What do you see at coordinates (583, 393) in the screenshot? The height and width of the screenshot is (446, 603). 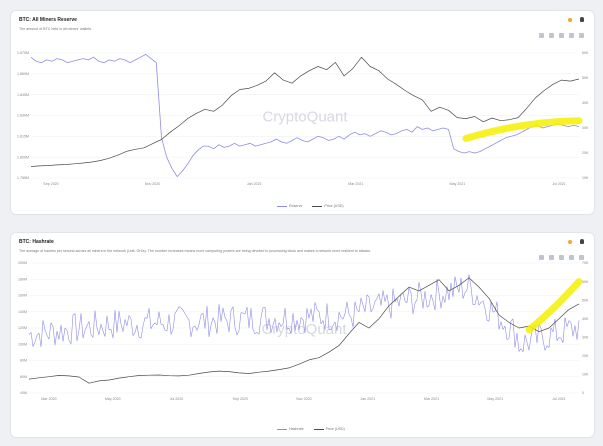 I see `y-right-tick-label: 0` at bounding box center [583, 393].